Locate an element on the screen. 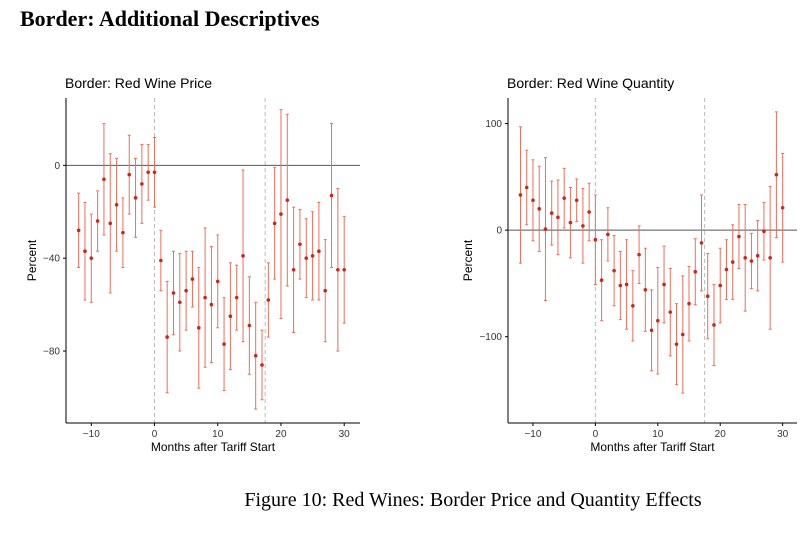  page-title: Border: Additional Descriptives is located at coordinates (170, 18).